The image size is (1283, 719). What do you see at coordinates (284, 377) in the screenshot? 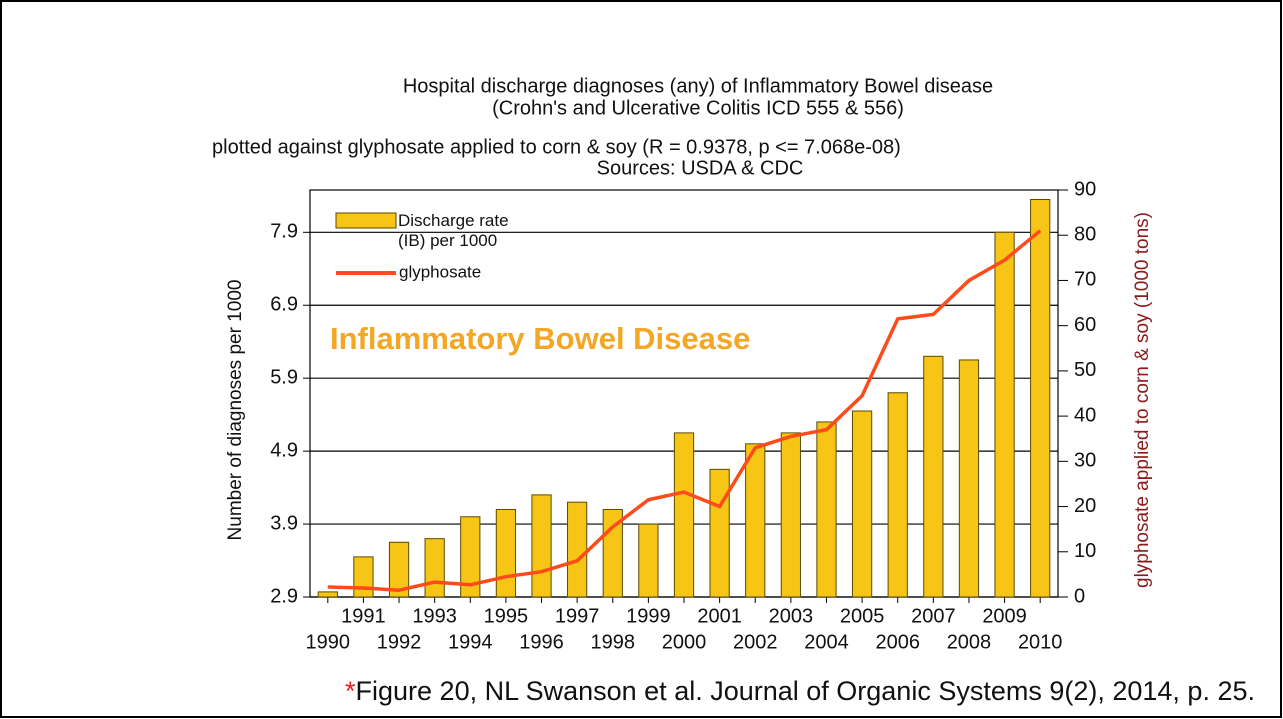
I see `y-tick-label: 5.9` at bounding box center [284, 377].